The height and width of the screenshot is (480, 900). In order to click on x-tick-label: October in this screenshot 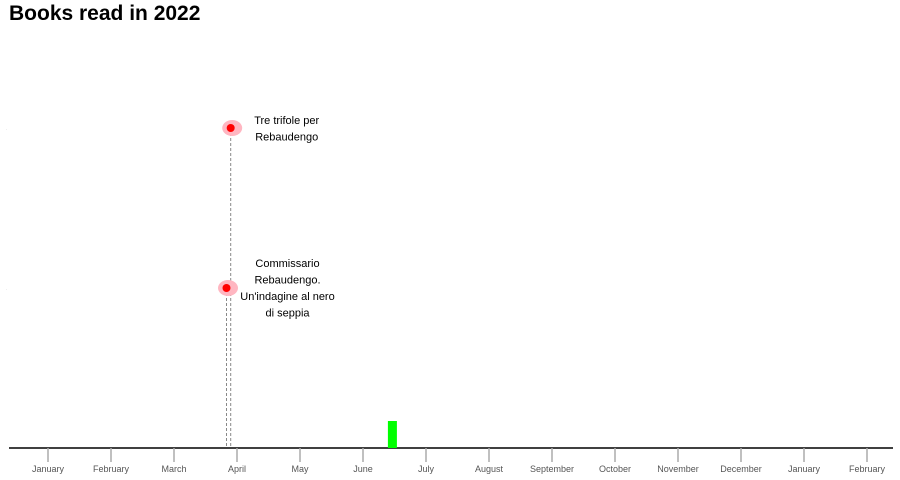, I will do `click(615, 469)`.